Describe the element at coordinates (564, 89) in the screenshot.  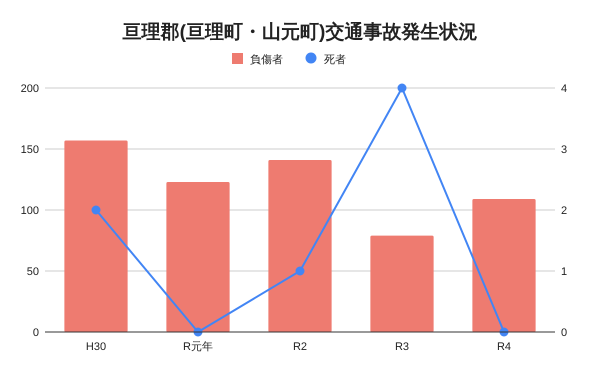
I see `y2-tick-label: 4` at that location.